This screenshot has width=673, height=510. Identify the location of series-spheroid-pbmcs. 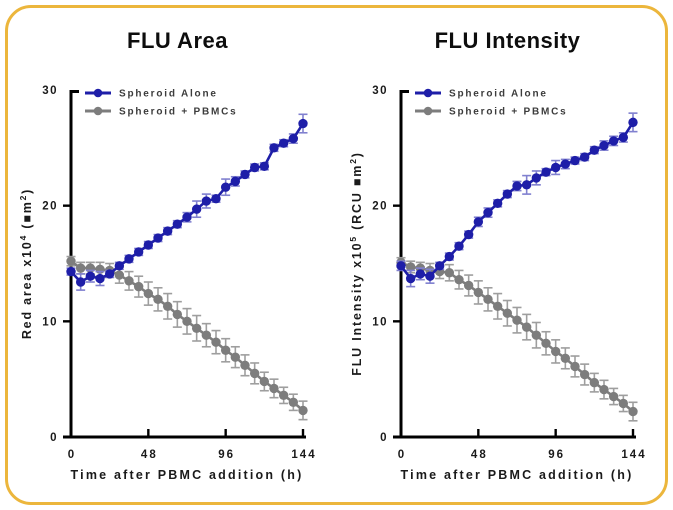
(517, 339).